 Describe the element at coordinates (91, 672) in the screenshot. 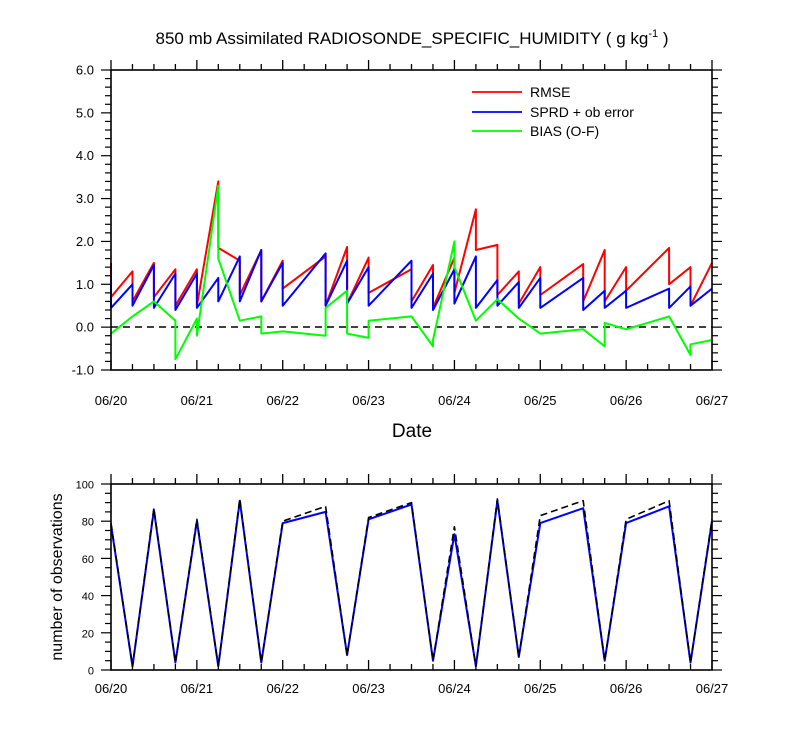

I see `y-tick-label: 0` at that location.